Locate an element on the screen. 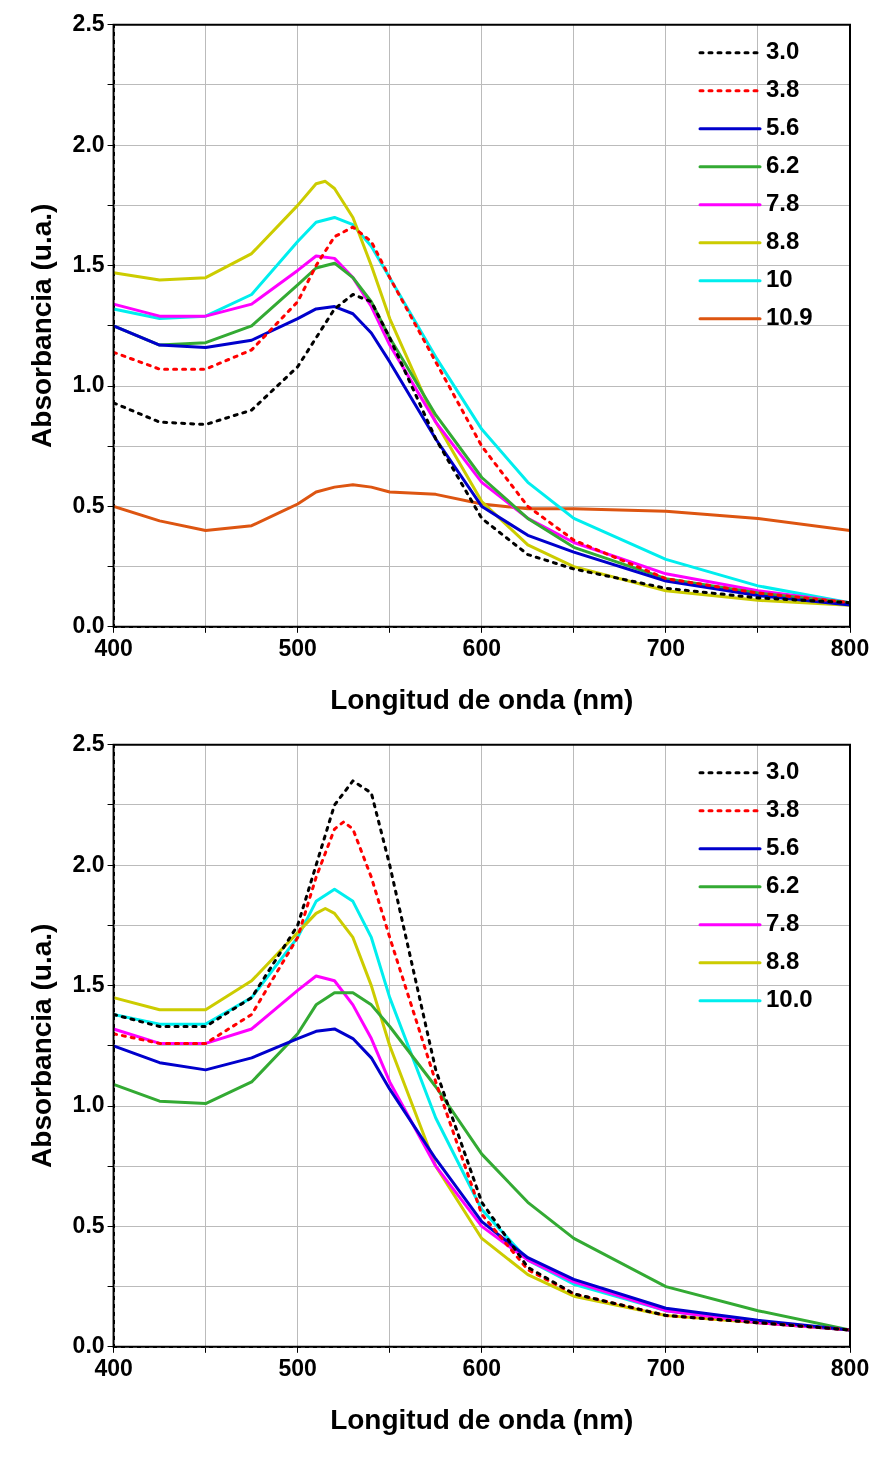 This screenshot has width=884, height=1461. legend-label: 10.9 is located at coordinates (789, 317).